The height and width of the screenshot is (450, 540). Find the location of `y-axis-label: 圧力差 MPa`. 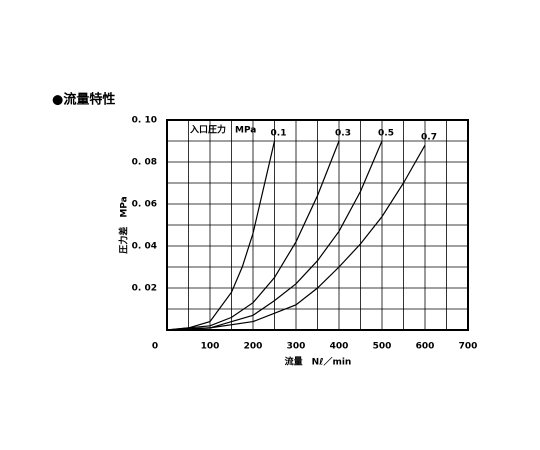

y-axis-label: 圧力差 MPa is located at coordinates (124, 224).